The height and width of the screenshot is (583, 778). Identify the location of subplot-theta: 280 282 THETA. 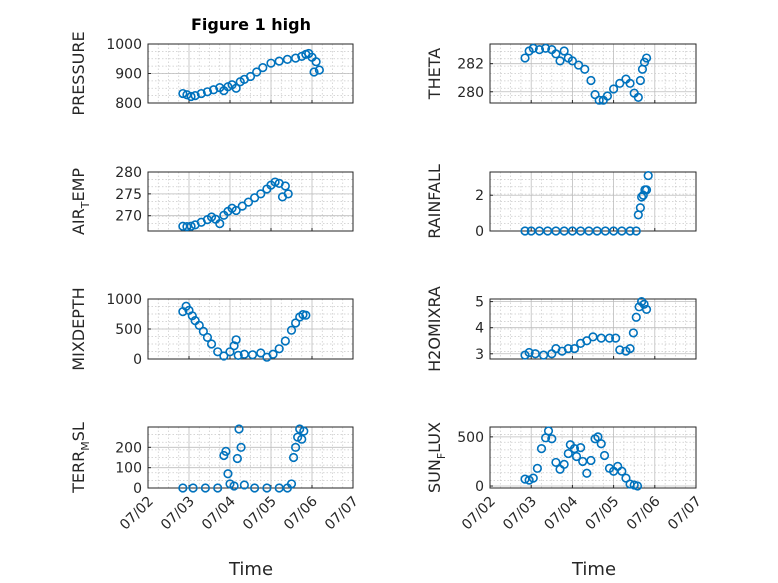
(561, 74).